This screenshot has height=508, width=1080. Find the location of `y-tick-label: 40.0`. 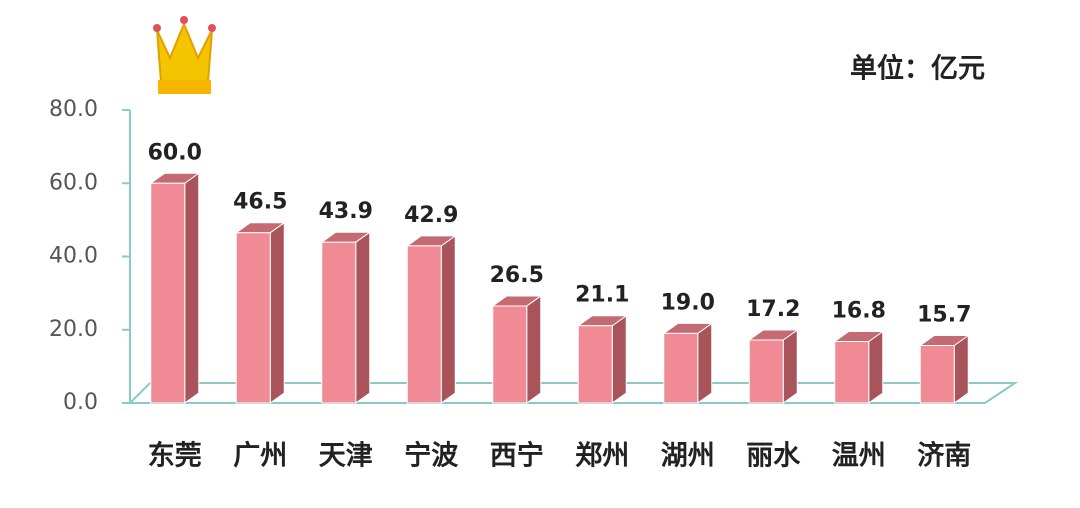

y-tick-label: 40.0 is located at coordinates (73, 256).